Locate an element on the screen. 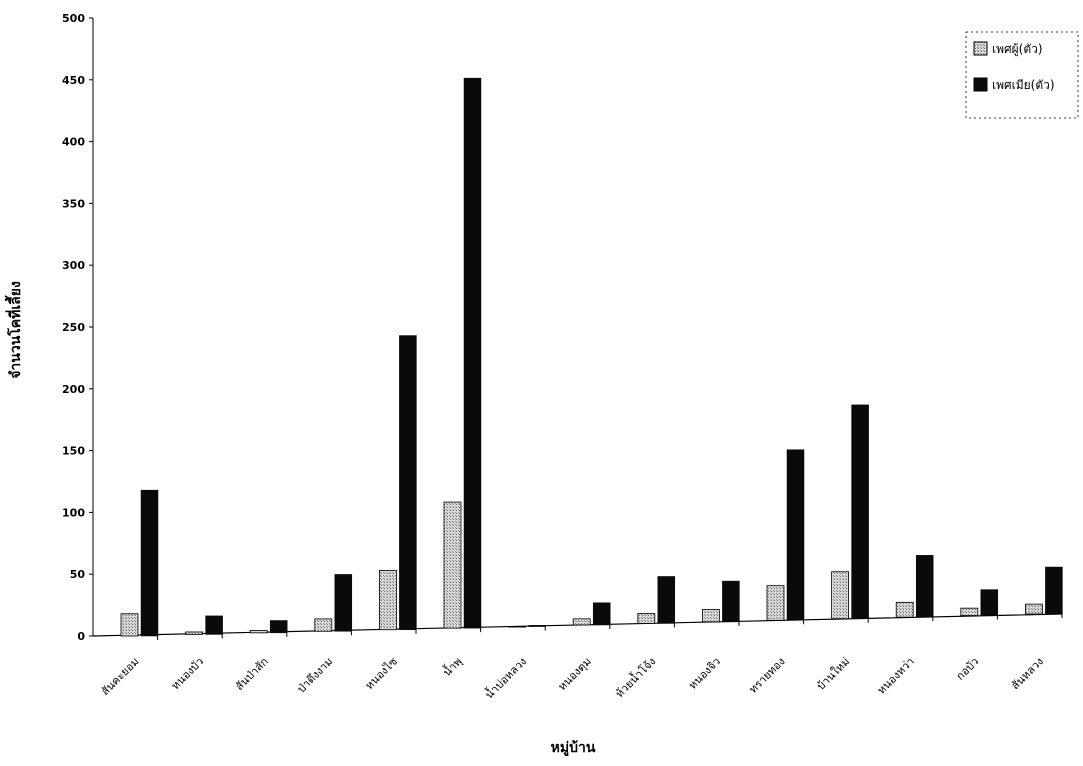 This screenshot has width=1083, height=766. x-tick-label: ทรายทอง is located at coordinates (767, 675).